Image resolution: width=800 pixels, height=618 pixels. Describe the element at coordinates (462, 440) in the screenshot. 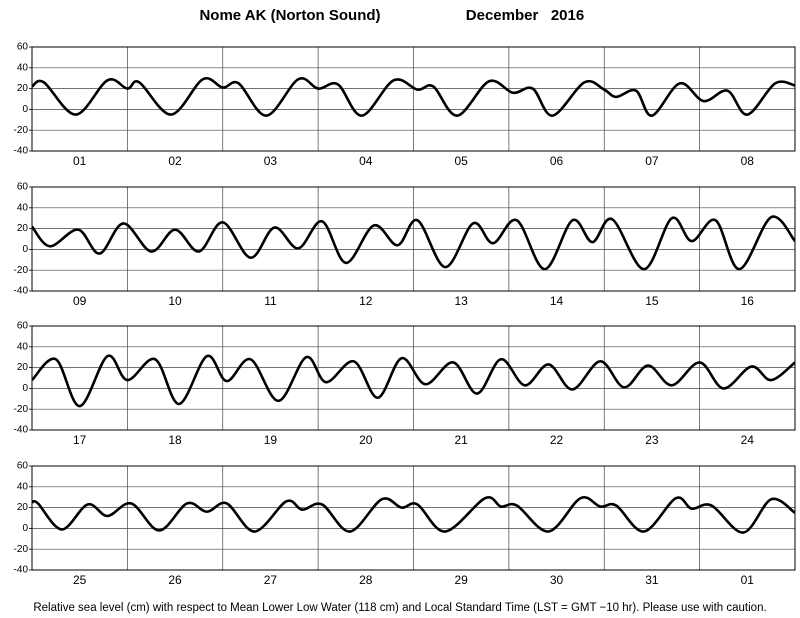

I see `day-label: 21` at that location.